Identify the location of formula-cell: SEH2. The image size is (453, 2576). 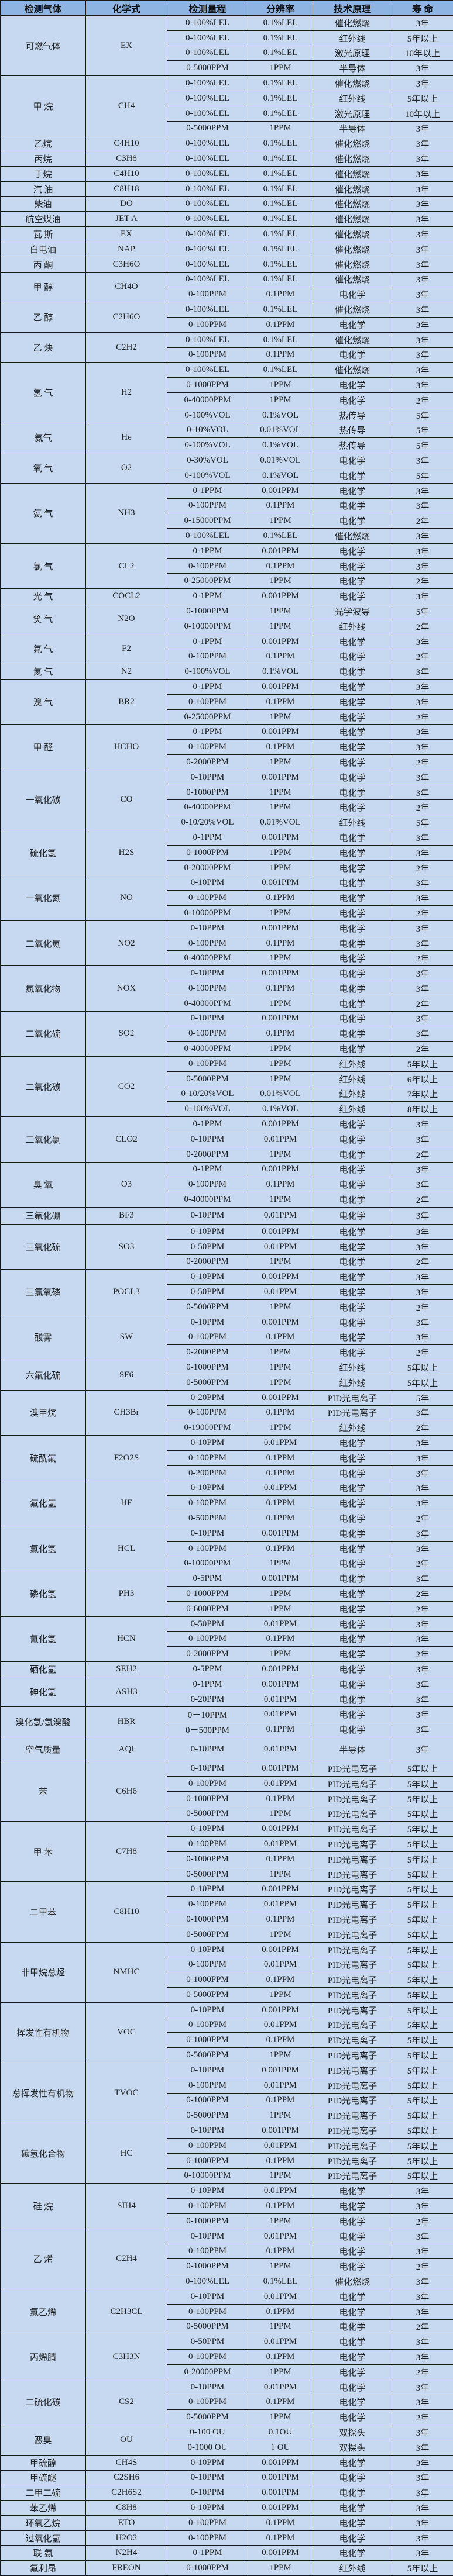
(126, 1669).